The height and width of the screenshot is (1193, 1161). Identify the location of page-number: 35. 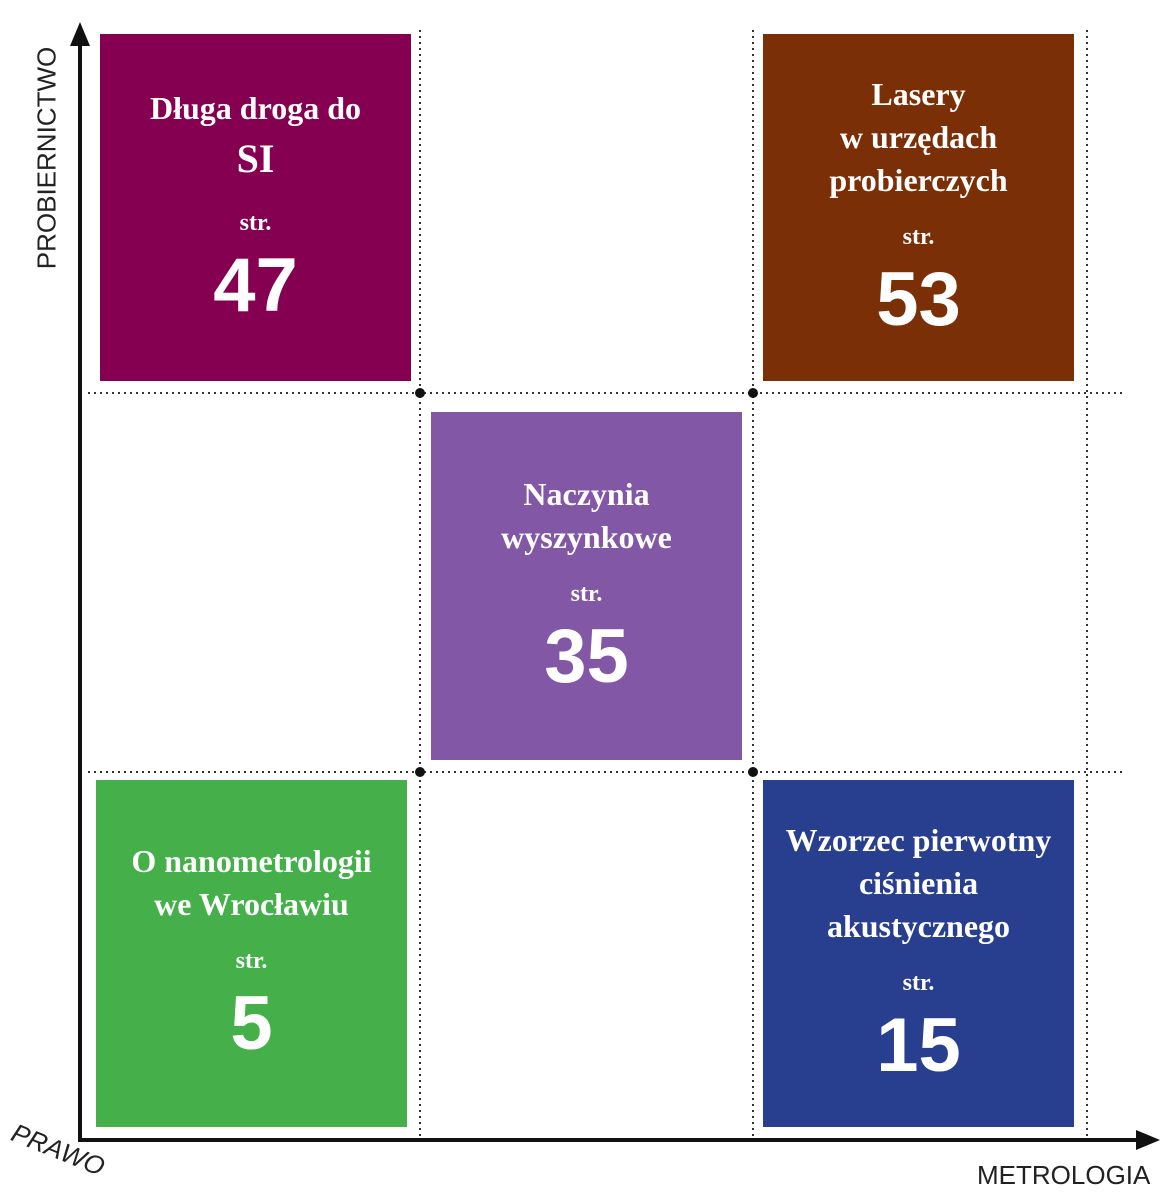
(586, 656).